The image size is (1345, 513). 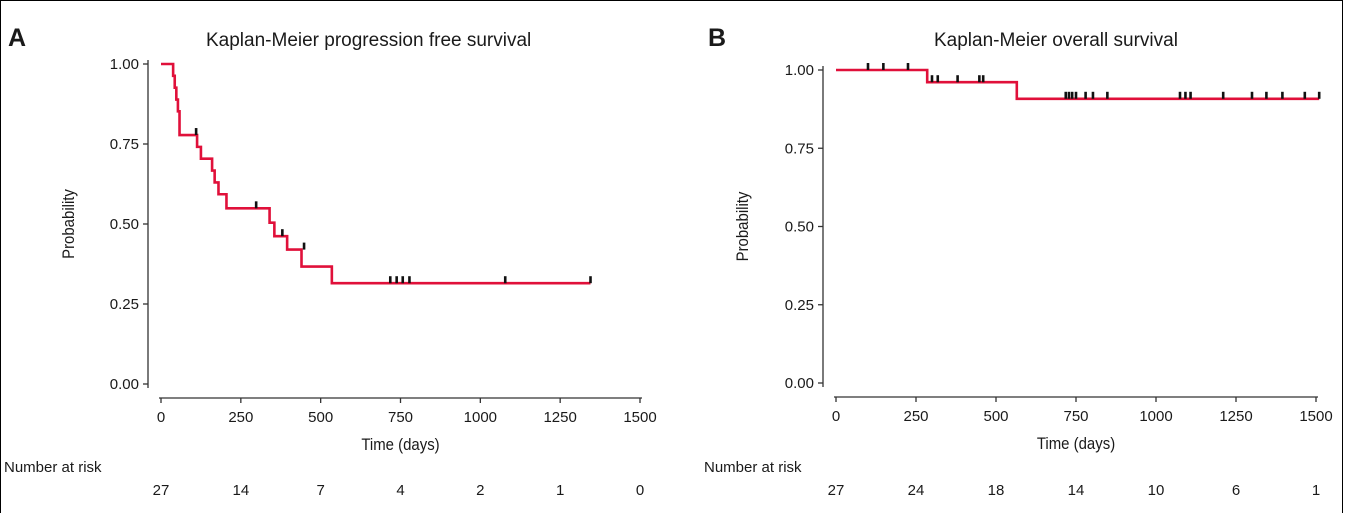 What do you see at coordinates (996, 490) in the screenshot?
I see `risk-count: 18` at bounding box center [996, 490].